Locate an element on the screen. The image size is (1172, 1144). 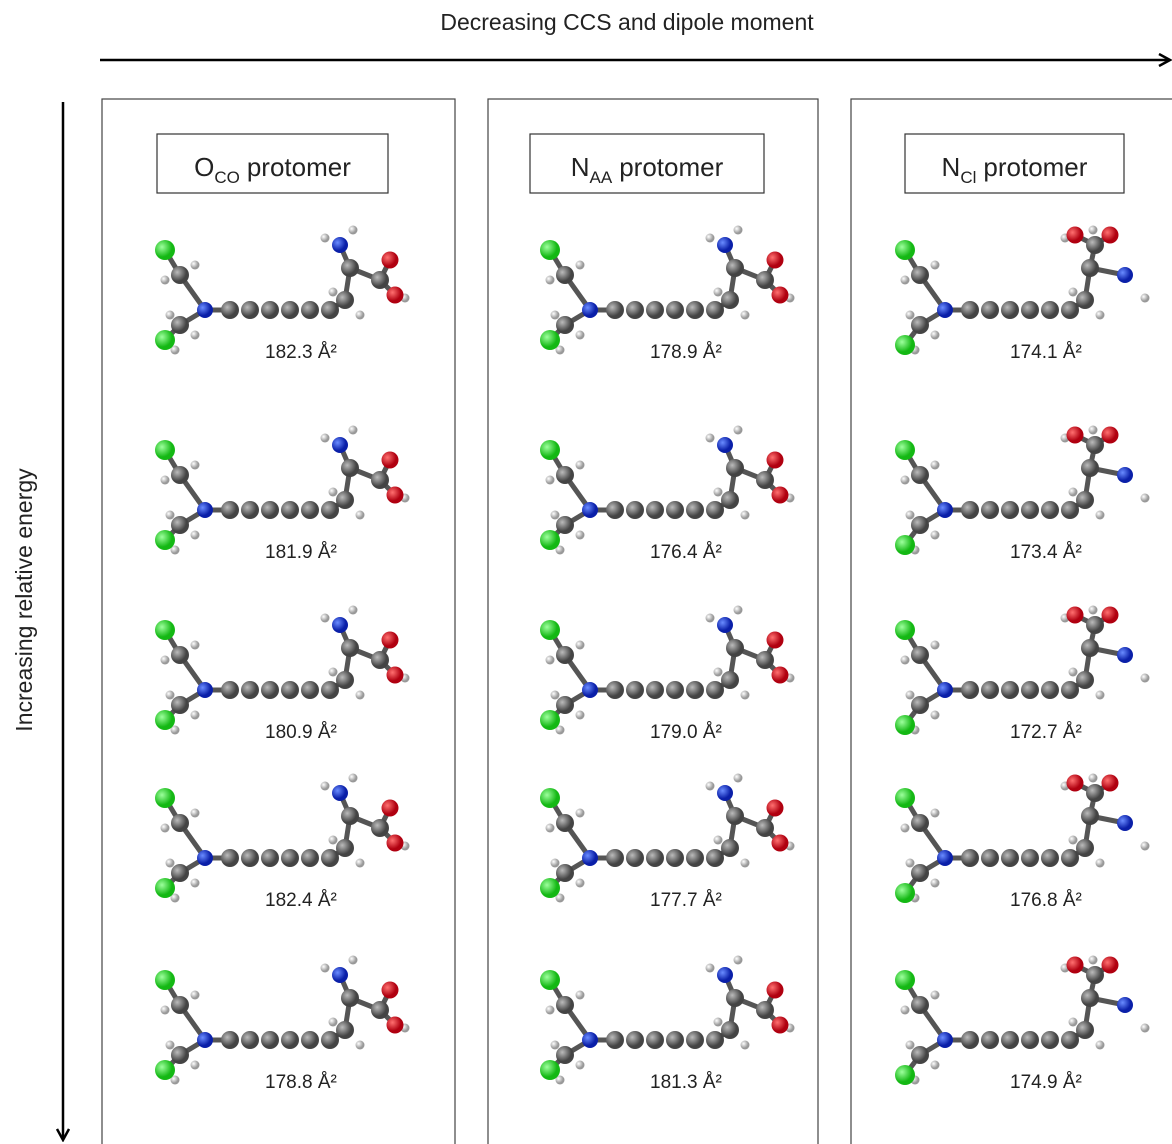
ccs-label: 182.4 Å² is located at coordinates (301, 900).